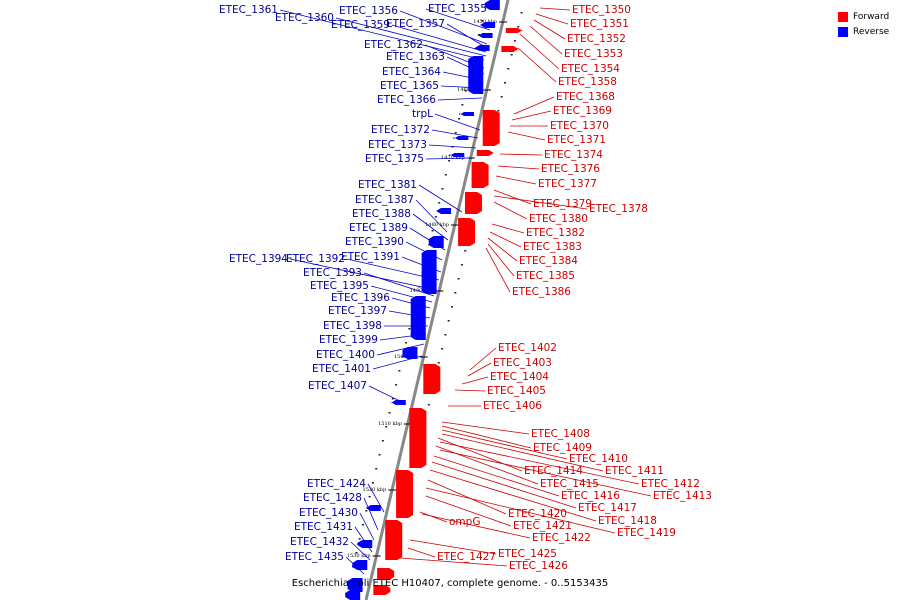 The height and width of the screenshot is (600, 900). I want to click on forward-label-etec-1403: ETEC_1403, so click(522, 363).